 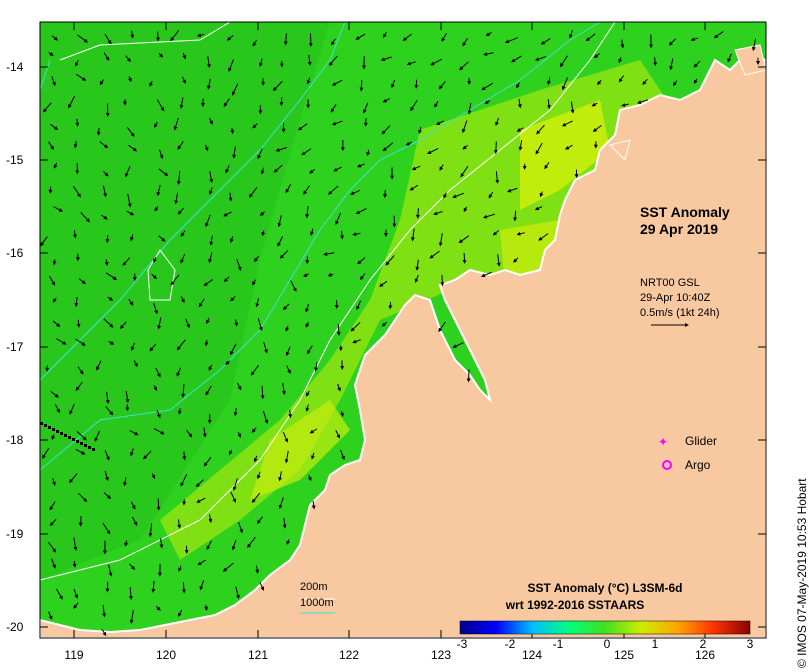 I want to click on x-tick-label: 126, so click(x=705, y=655).